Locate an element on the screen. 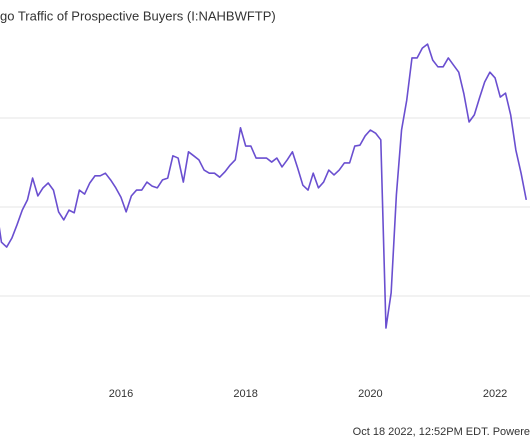 This screenshot has height=442, width=530. x-tick-label: 2022 is located at coordinates (495, 394).